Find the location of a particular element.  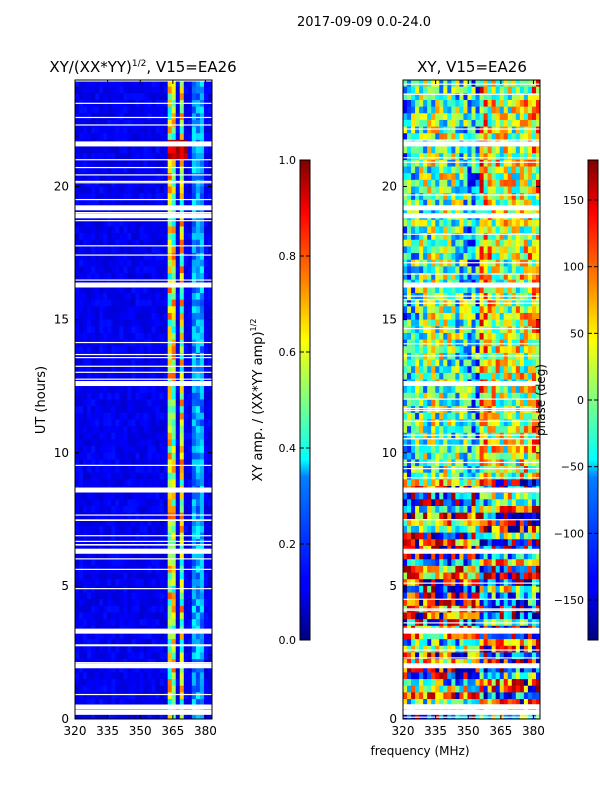

amplitude-colorbar-label-sup: 1/2 is located at coordinates (253, 325).